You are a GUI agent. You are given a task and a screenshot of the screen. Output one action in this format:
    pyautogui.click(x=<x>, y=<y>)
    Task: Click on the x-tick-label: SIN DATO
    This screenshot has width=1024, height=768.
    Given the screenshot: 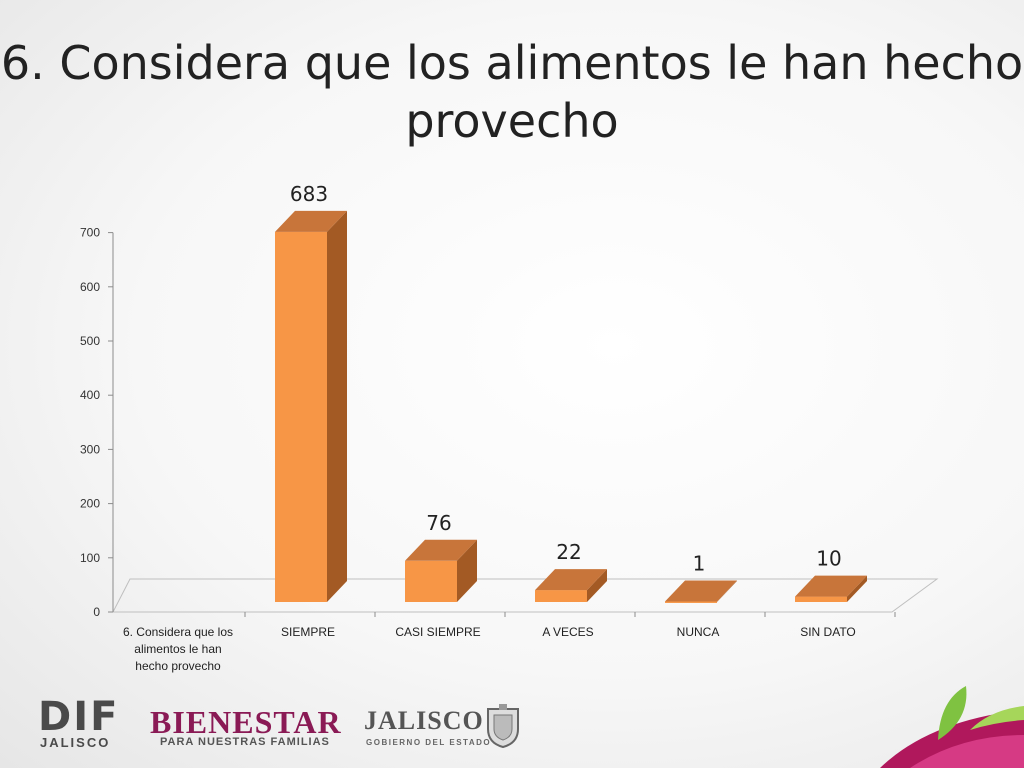 What is the action you would take?
    pyautogui.click(x=828, y=632)
    